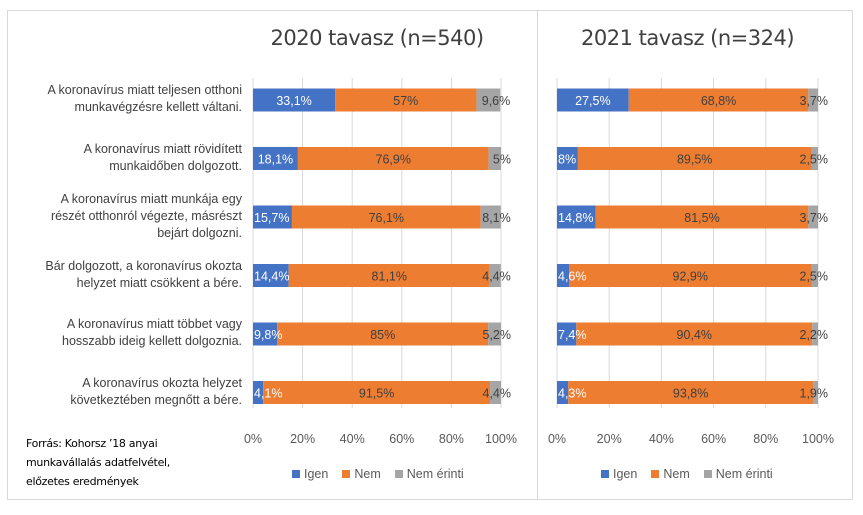 Image resolution: width=863 pixels, height=515 pixels. Describe the element at coordinates (572, 277) in the screenshot. I see `data-label: 4,6%` at that location.